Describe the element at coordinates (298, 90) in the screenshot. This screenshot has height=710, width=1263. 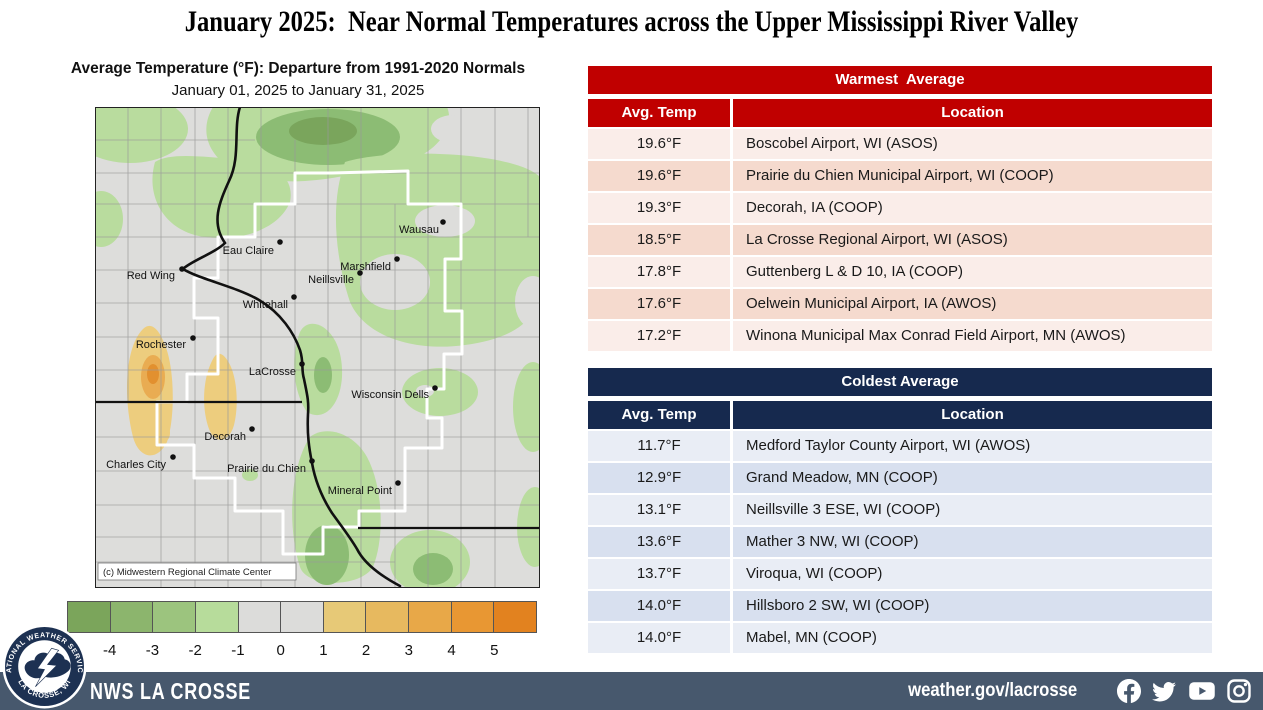
I see `map-subtitle: January 01, 2025 to January 31, 2025` at that location.